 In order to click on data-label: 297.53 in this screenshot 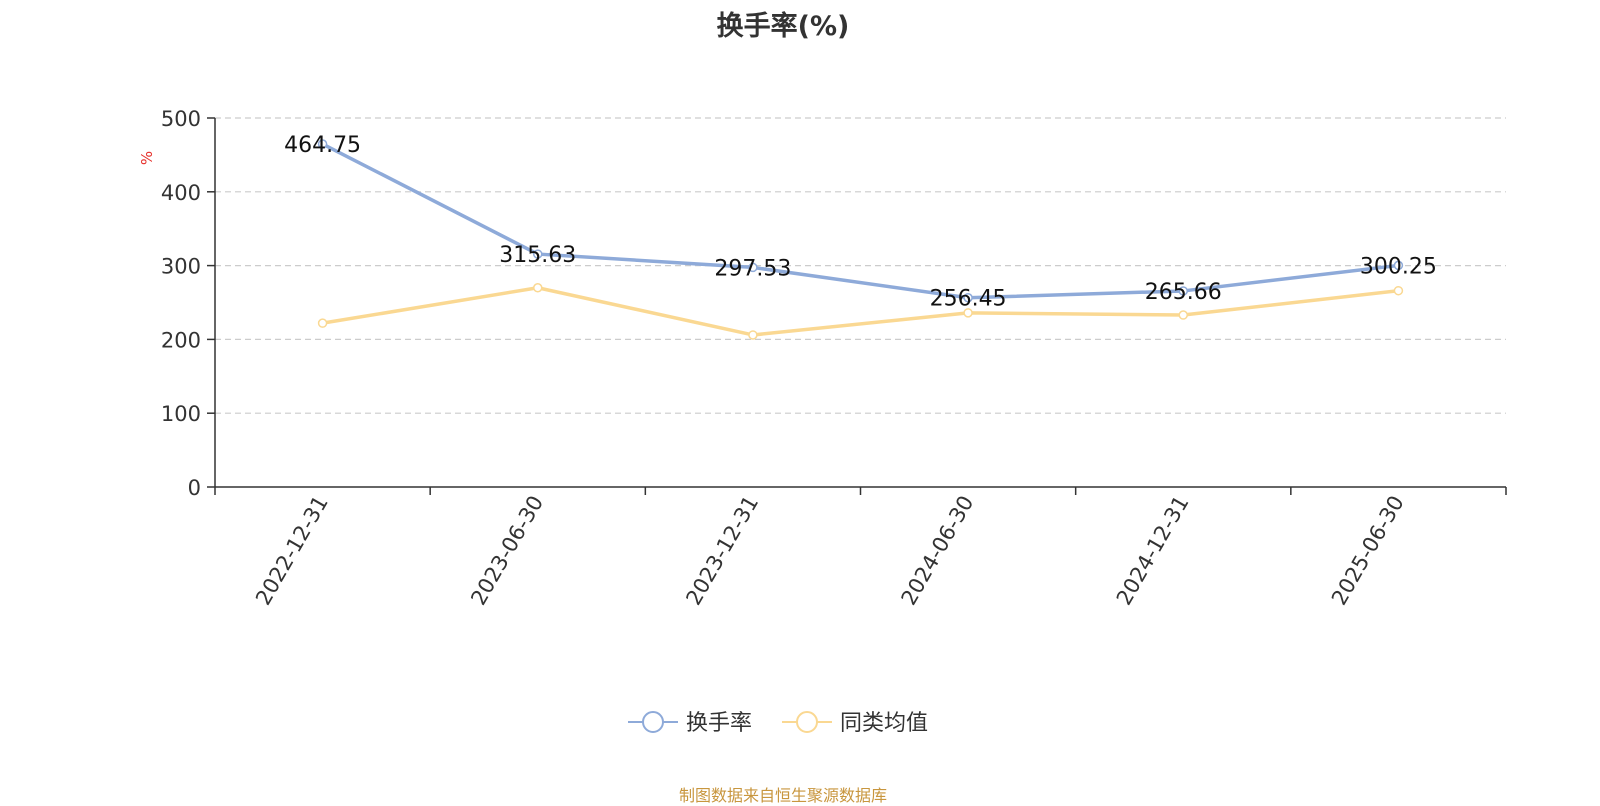, I will do `click(752, 268)`.